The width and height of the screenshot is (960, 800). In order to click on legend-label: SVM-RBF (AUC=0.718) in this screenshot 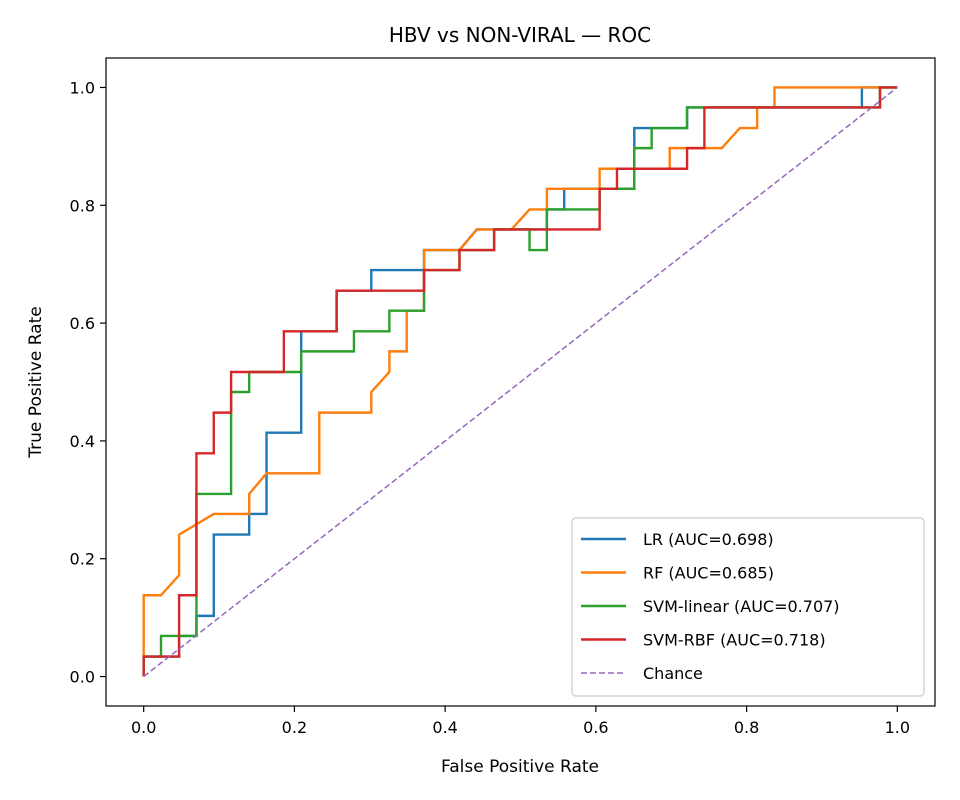, I will do `click(734, 640)`.